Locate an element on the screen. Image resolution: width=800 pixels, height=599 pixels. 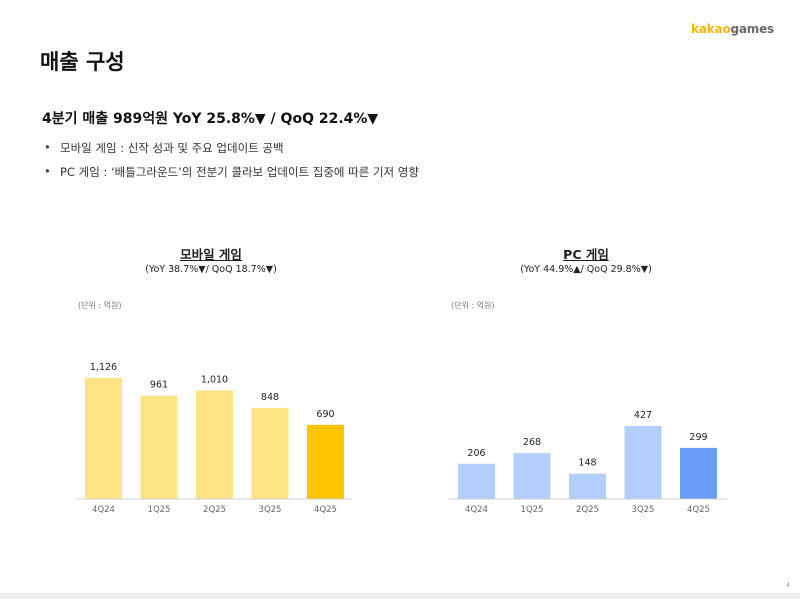
data-label-pc-4Q25: 299 is located at coordinates (698, 437).